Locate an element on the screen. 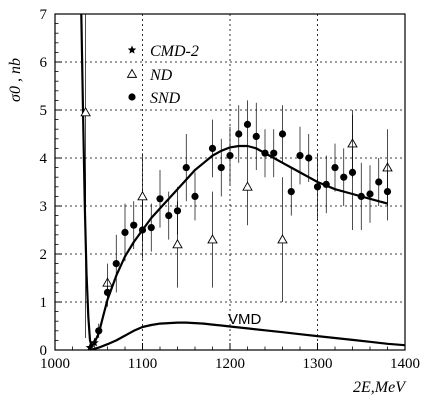  y-axis-title: σ0 , nb is located at coordinates (15, 80).